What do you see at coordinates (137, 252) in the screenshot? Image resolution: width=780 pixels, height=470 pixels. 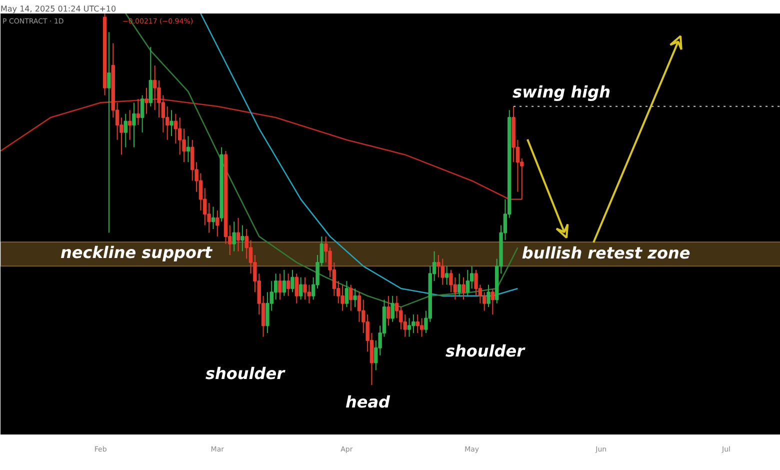 I see `annotation: neckline support` at bounding box center [137, 252].